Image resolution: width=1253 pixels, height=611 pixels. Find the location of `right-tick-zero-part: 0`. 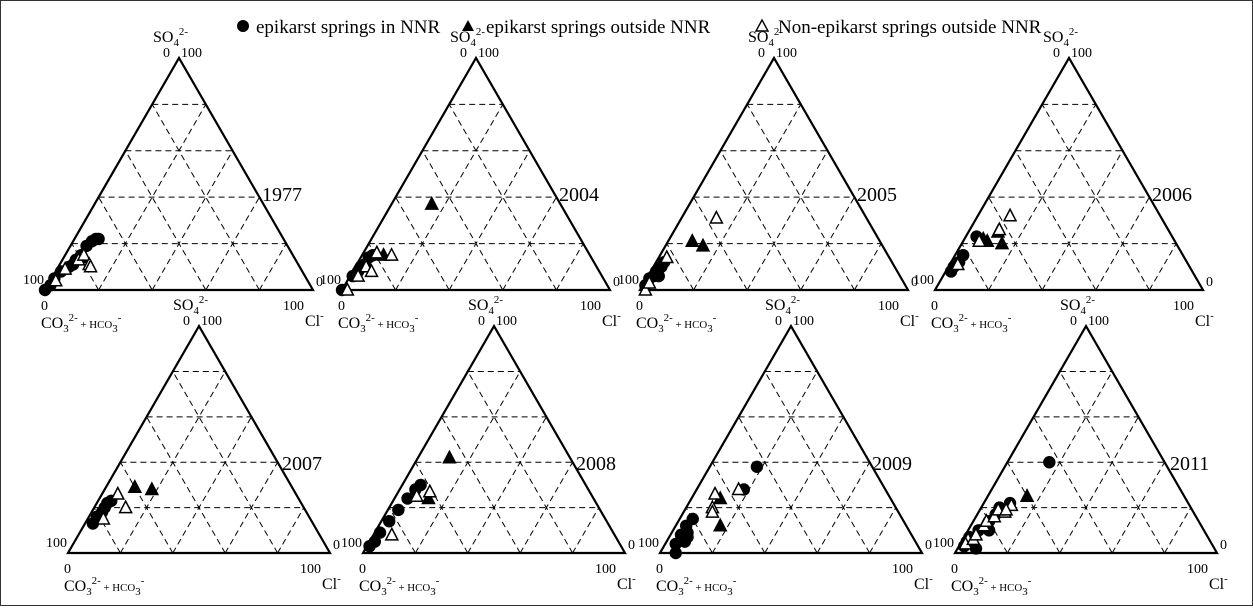

right-tick-zero-part: 0 is located at coordinates (1223, 545).